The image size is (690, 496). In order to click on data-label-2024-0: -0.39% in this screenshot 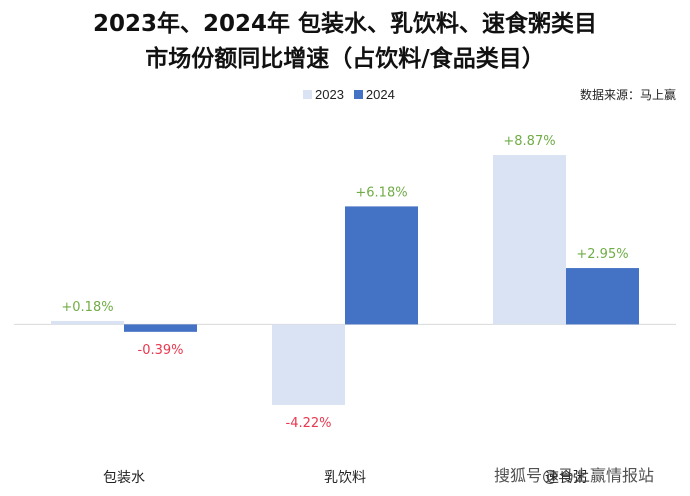, I will do `click(161, 350)`.